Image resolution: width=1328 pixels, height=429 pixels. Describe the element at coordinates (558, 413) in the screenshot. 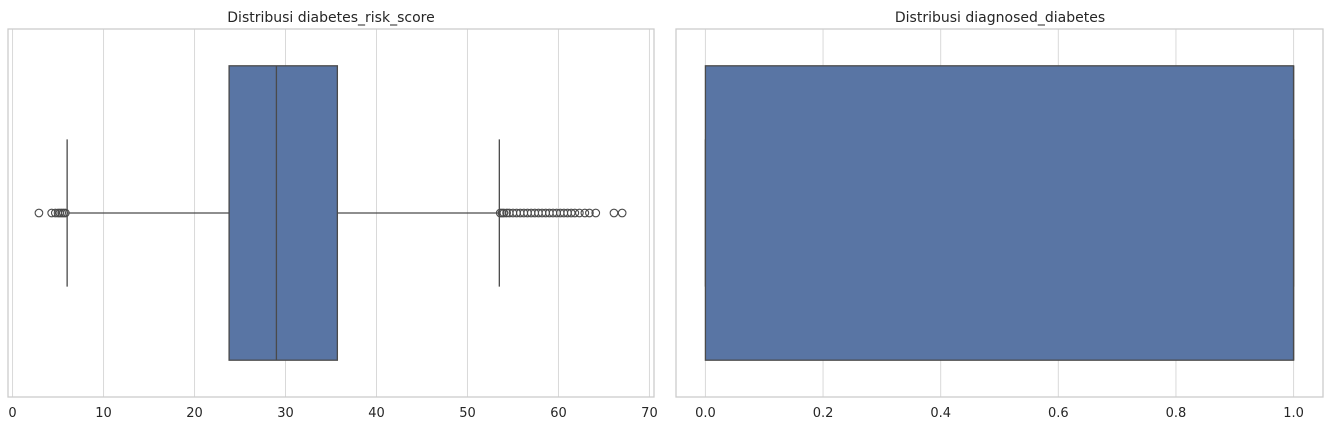

I see `x-tick-label: 60` at that location.